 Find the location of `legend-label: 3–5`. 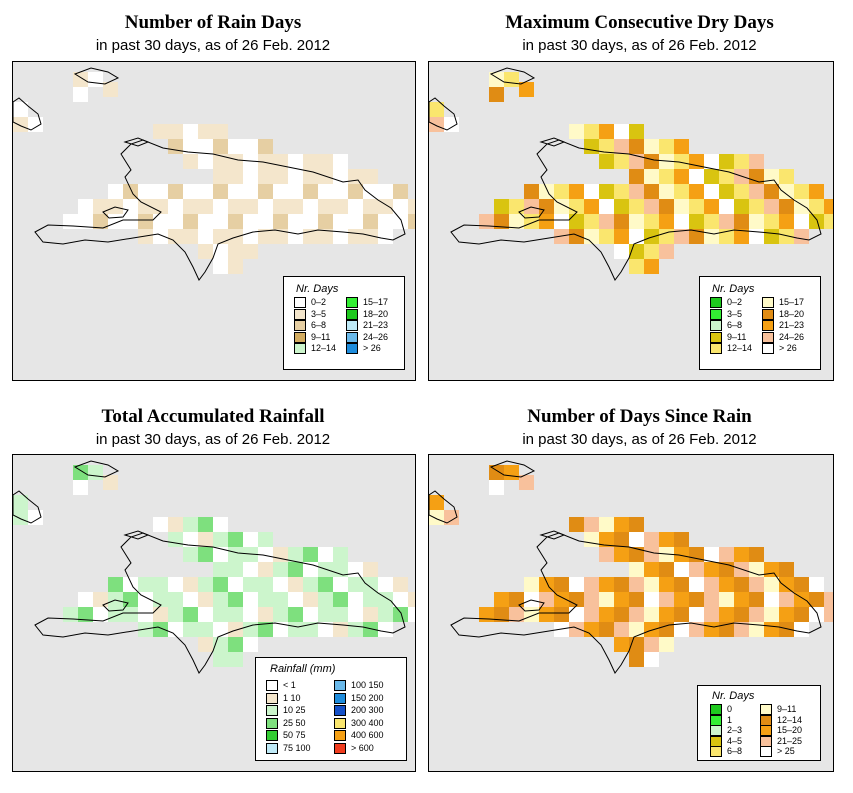

legend-label: 3–5 is located at coordinates (319, 313).